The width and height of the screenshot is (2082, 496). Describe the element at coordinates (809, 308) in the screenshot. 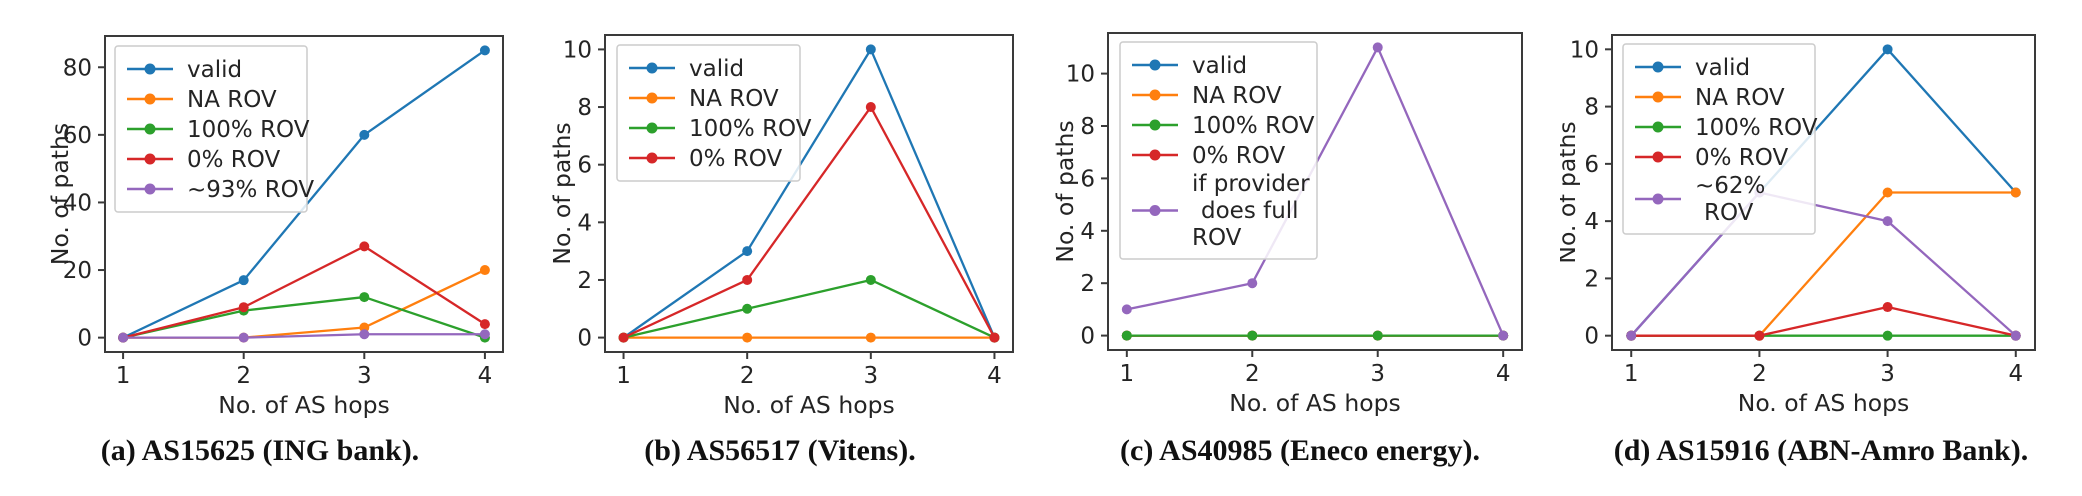

I see `series-line-100-rov` at that location.